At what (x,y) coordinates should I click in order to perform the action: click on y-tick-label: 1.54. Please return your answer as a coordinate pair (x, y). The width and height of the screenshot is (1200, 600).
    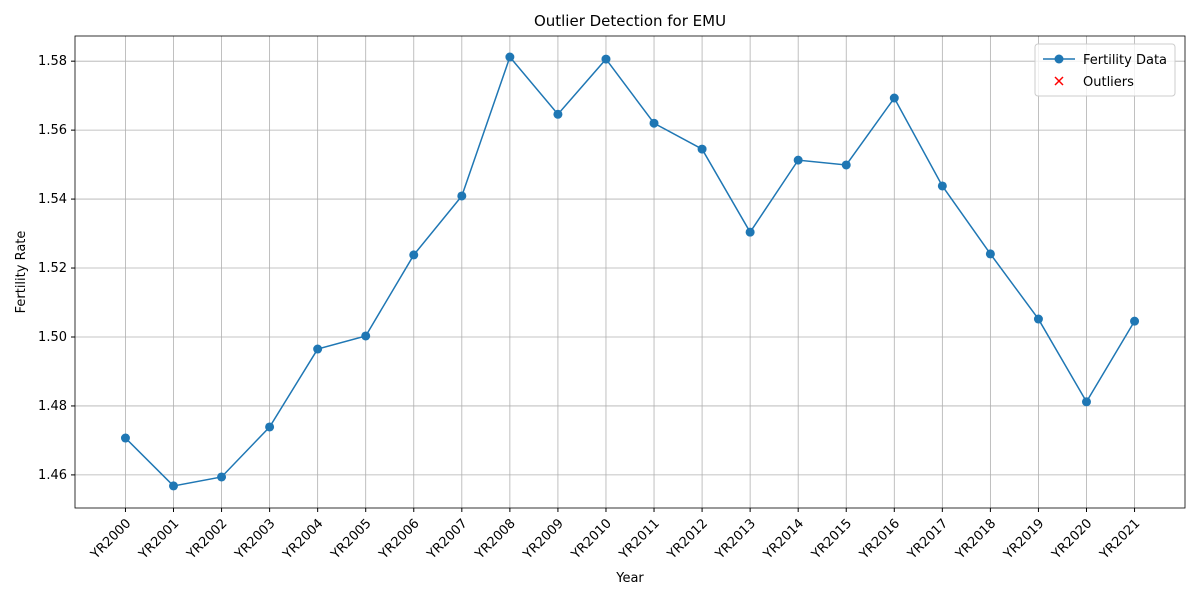
    Looking at the image, I should click on (52, 199).